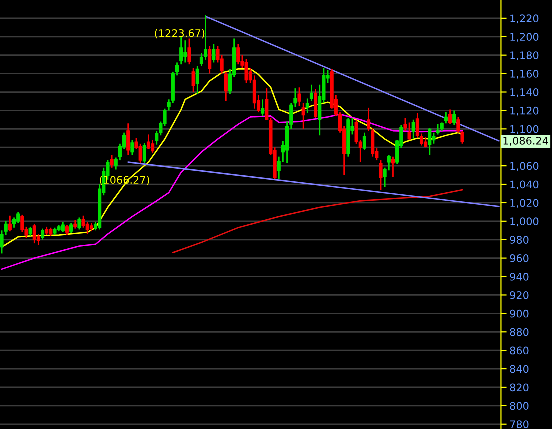 The width and height of the screenshot is (552, 429). What do you see at coordinates (524, 185) in the screenshot?
I see `y-tick-label: 1,040` at bounding box center [524, 185].